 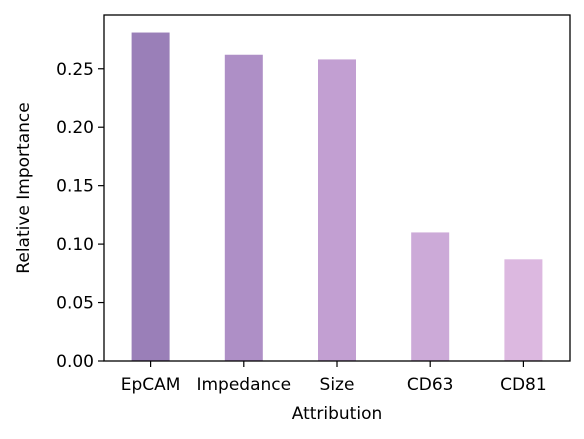 What do you see at coordinates (523, 310) in the screenshot?
I see `bar-cd81` at bounding box center [523, 310].